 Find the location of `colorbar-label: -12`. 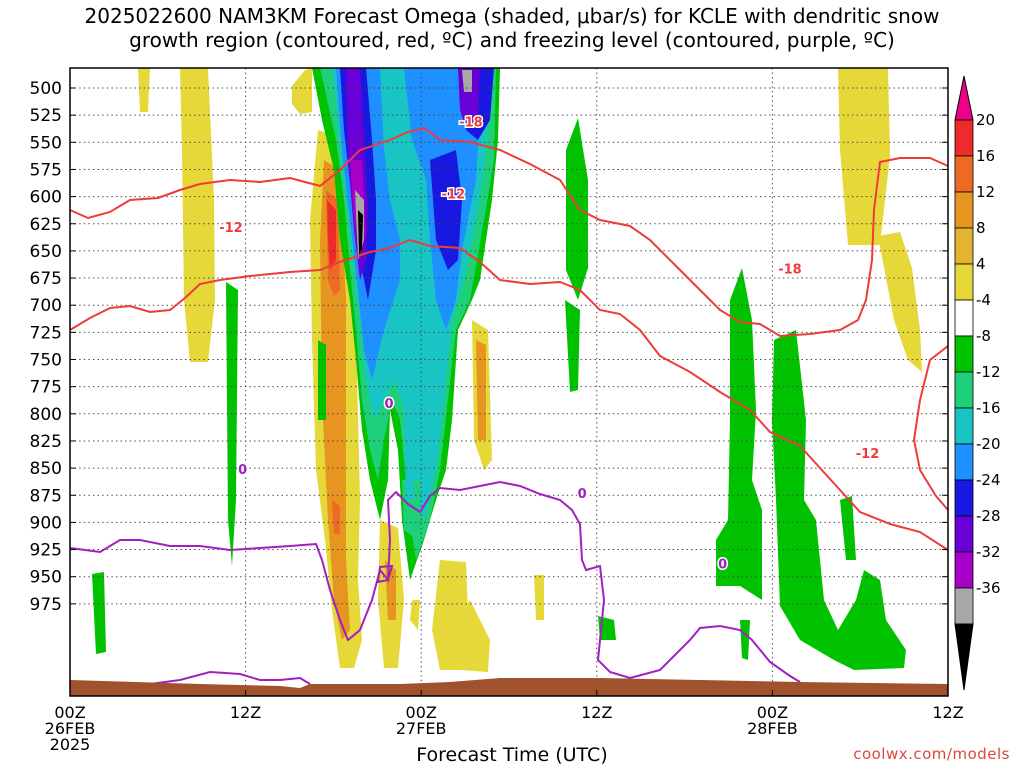

colorbar-label: -12 is located at coordinates (988, 372).